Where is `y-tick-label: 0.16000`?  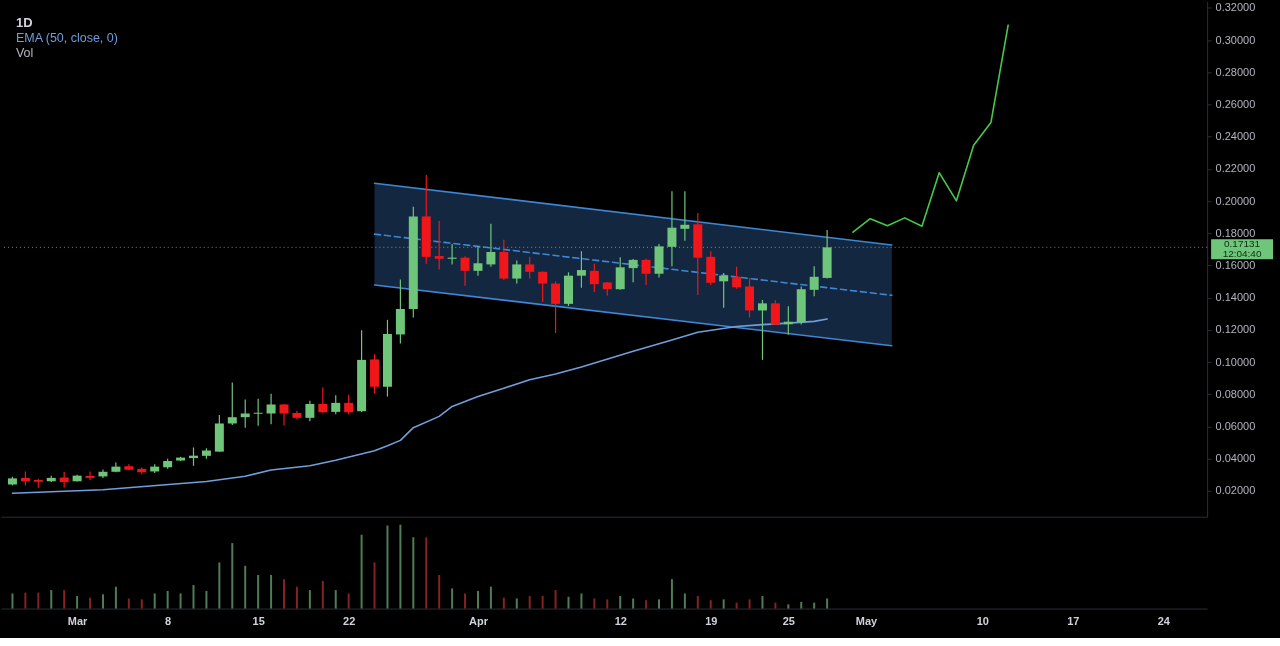 y-tick-label: 0.16000 is located at coordinates (1235, 265).